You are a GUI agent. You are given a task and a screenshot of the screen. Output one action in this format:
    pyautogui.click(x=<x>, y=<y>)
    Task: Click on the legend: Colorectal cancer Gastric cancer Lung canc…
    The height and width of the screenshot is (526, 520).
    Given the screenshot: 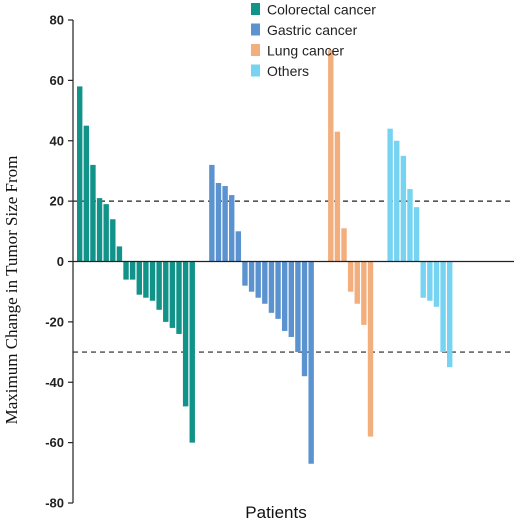 What is the action you would take?
    pyautogui.click(x=313, y=40)
    